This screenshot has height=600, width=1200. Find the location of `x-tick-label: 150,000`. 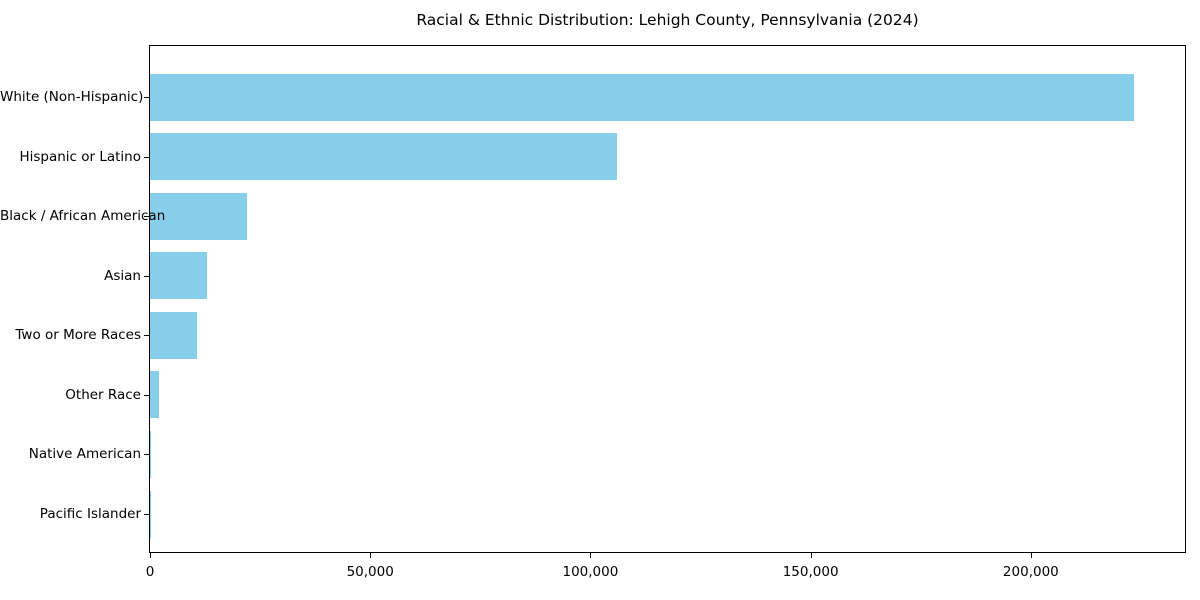

x-tick-label: 150,000 is located at coordinates (810, 572).